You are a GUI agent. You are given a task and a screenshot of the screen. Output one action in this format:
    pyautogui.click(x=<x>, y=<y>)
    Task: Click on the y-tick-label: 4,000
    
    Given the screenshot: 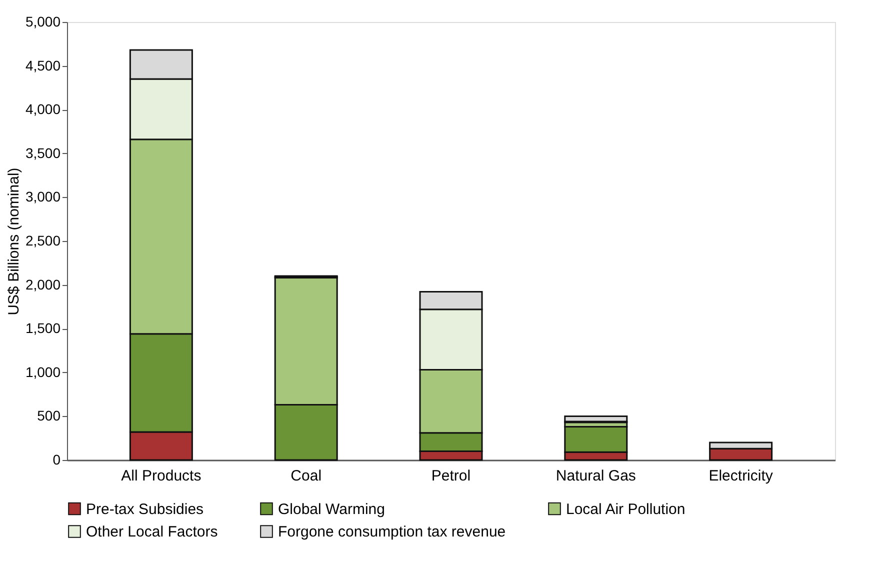 What is the action you would take?
    pyautogui.click(x=43, y=109)
    